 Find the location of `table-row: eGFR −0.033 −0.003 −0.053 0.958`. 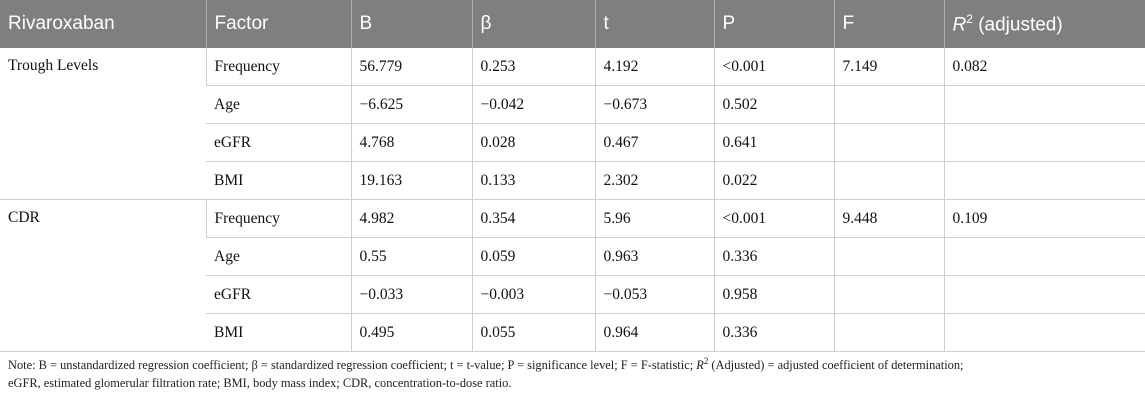

table-row: eGFR −0.033 −0.003 −0.053 0.958 is located at coordinates (572, 294).